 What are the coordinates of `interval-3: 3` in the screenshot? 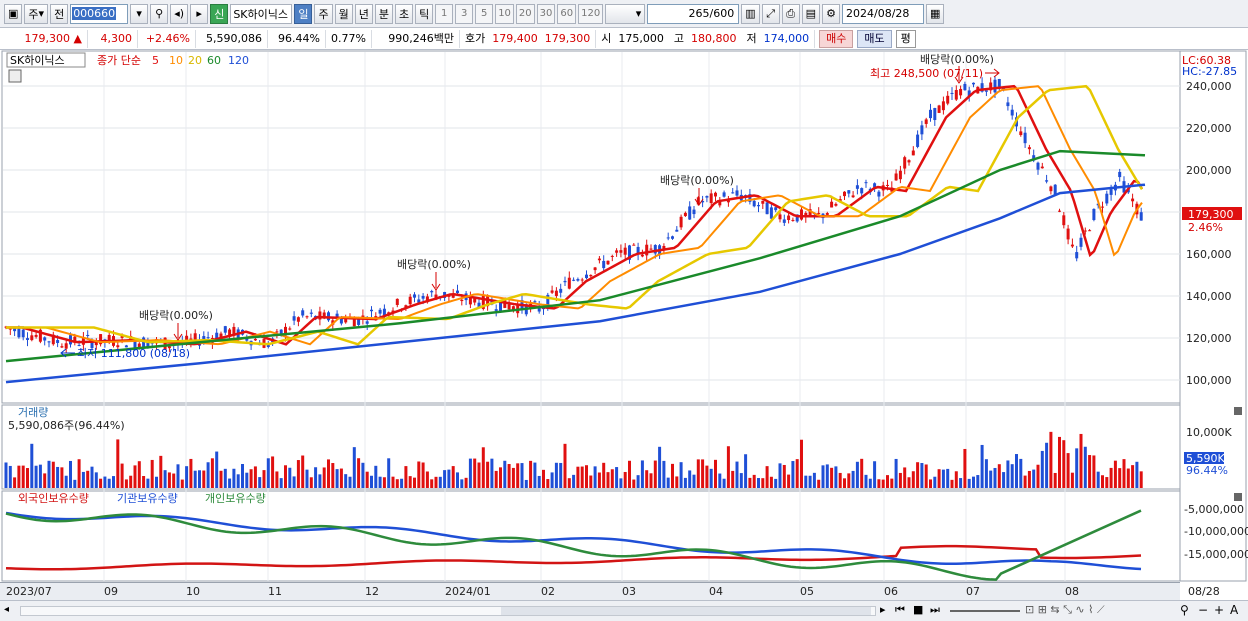 It's located at (464, 13).